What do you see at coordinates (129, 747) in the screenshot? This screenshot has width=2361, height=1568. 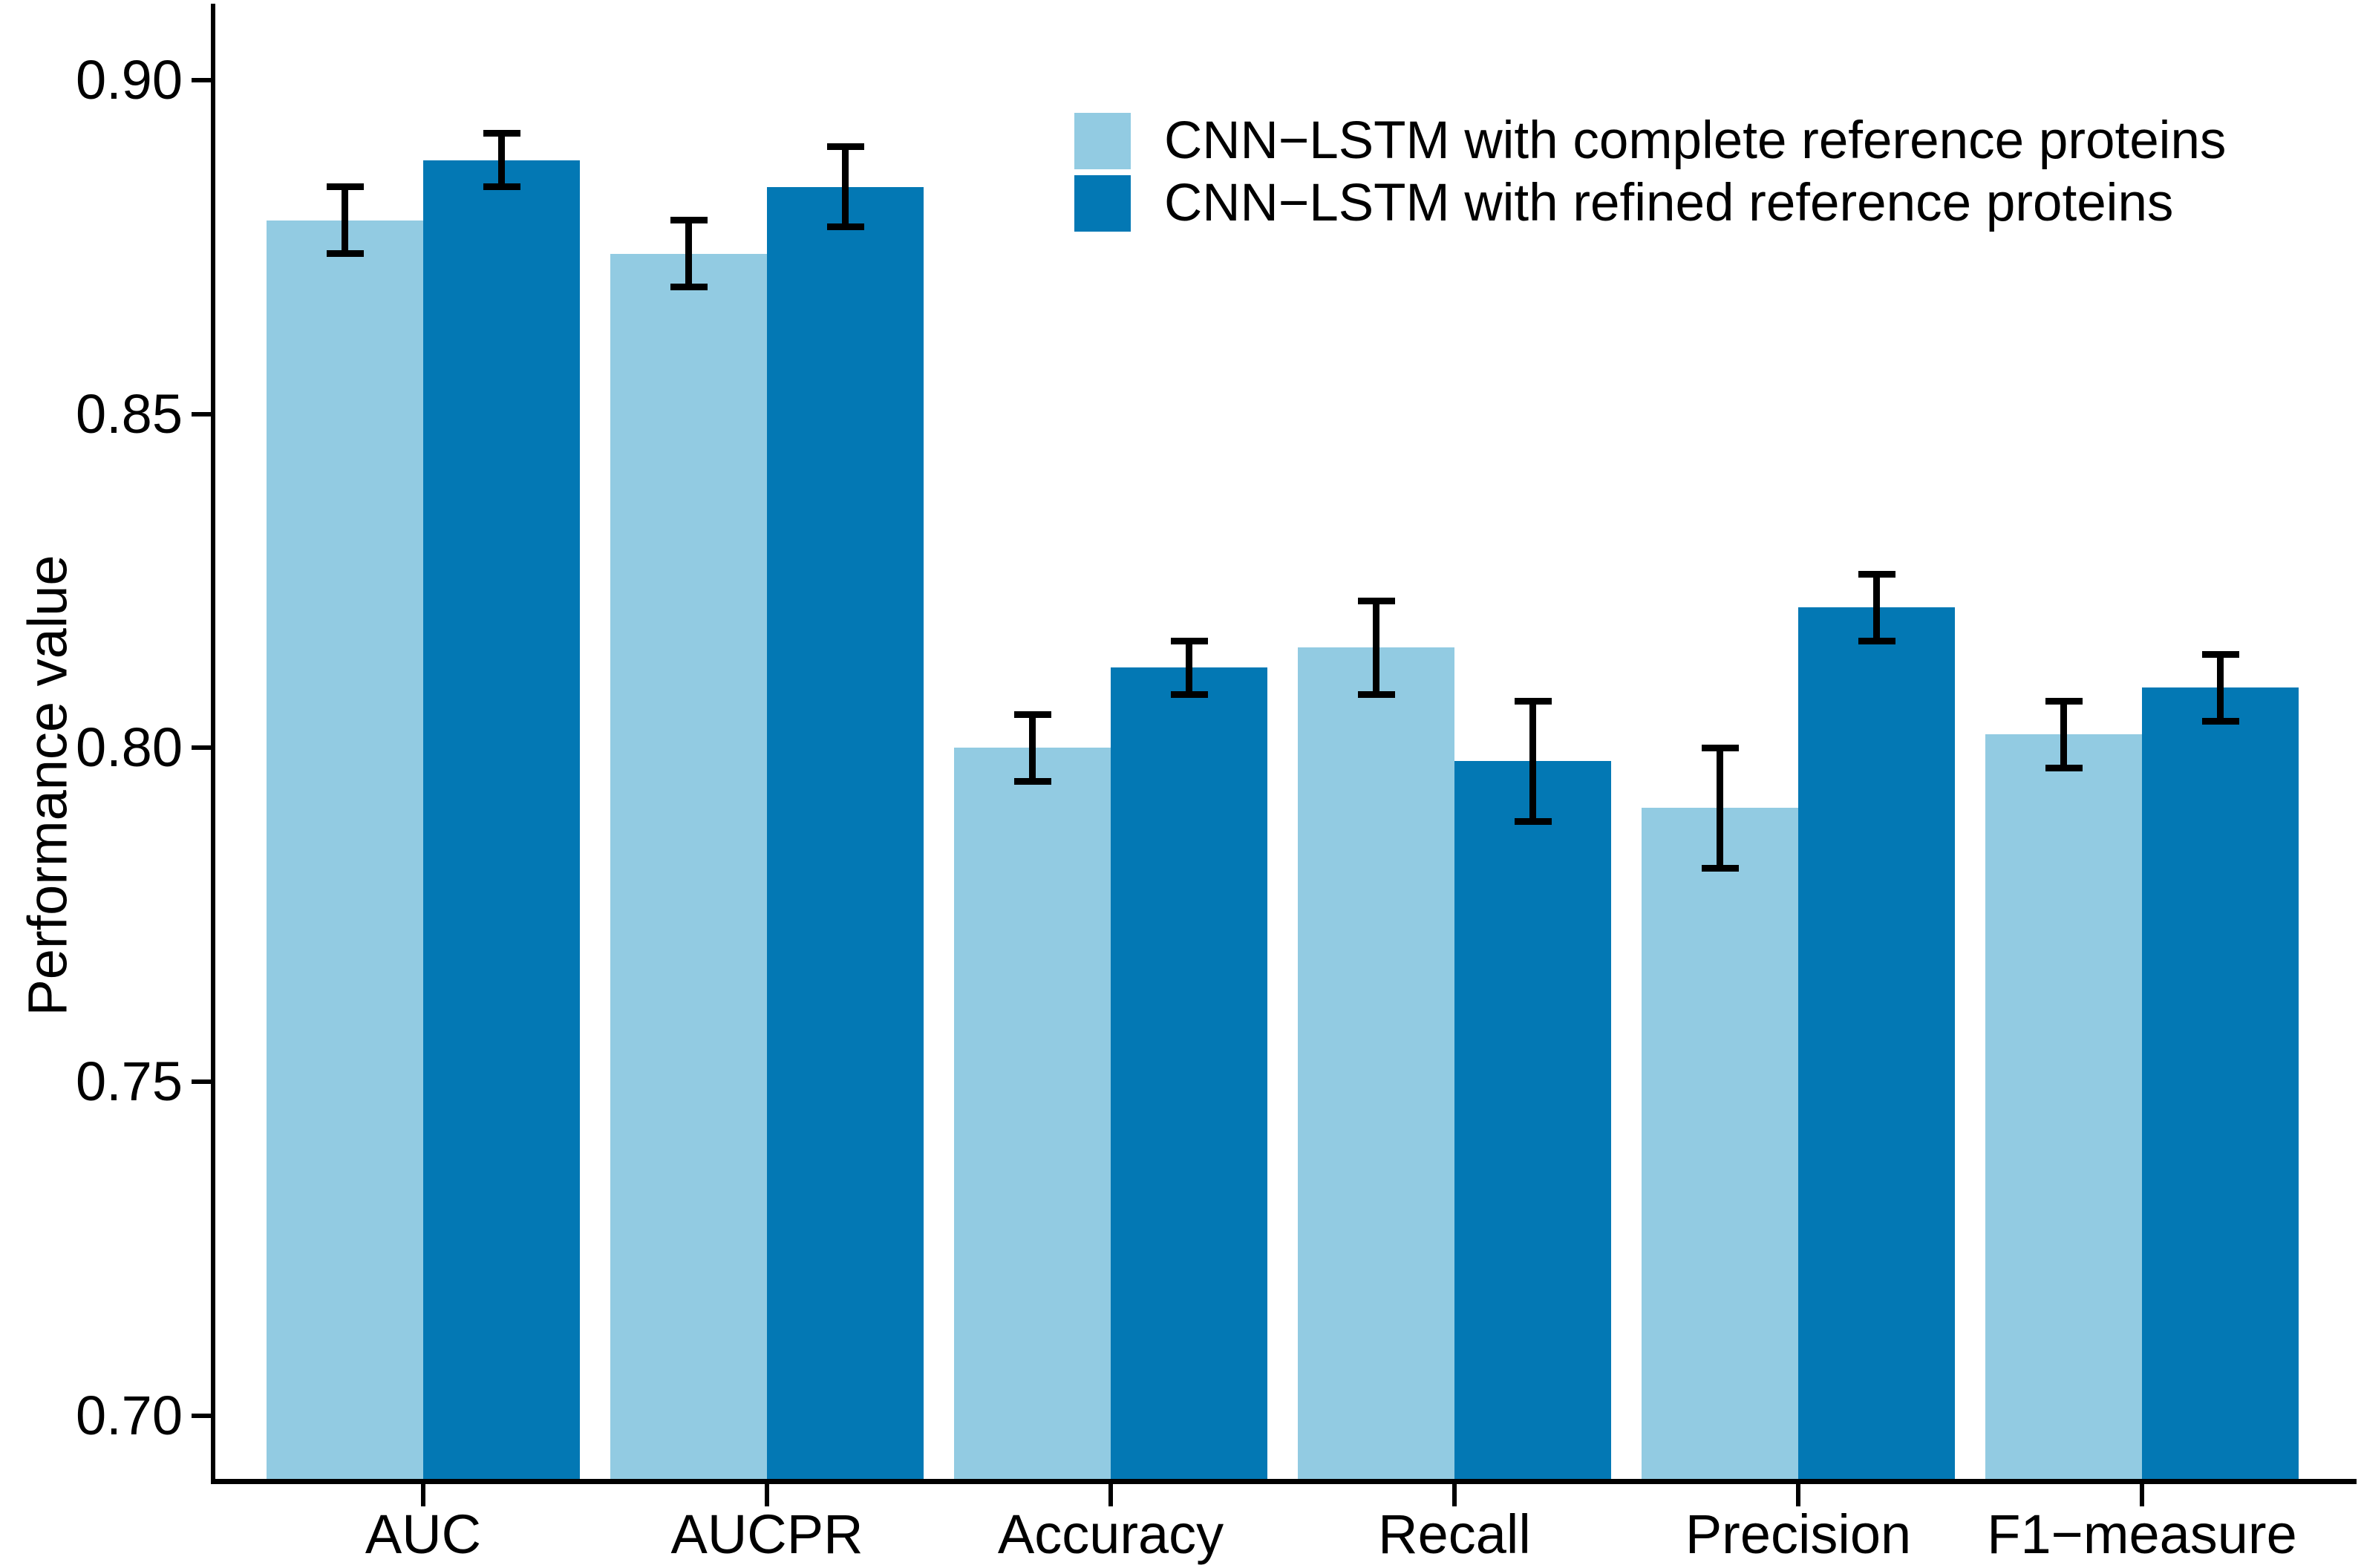 I see `y-tick-label: 0.80` at bounding box center [129, 747].